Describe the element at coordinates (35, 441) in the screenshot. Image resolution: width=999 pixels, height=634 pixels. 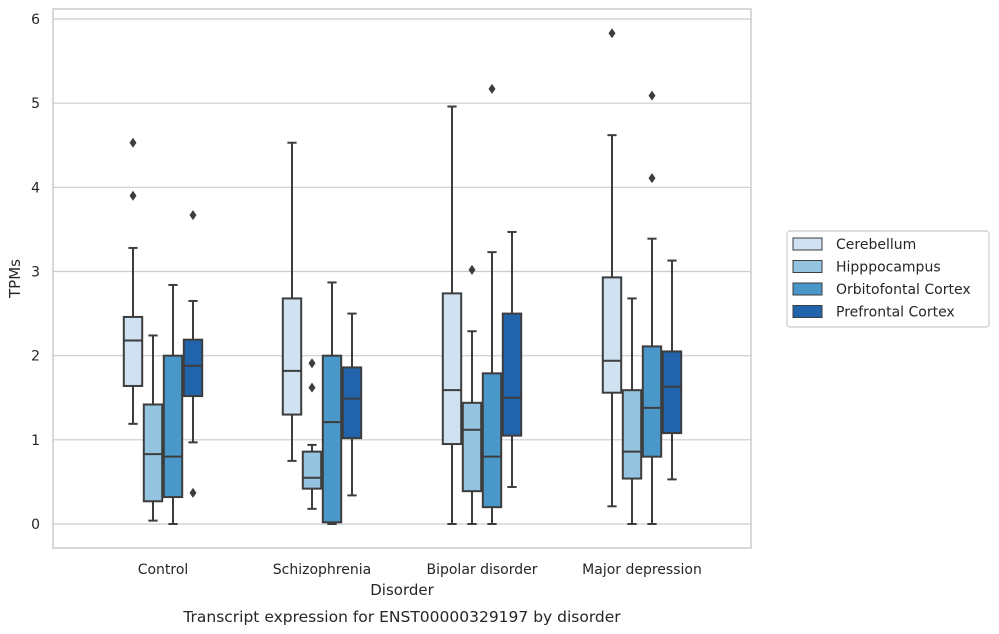
I see `y-tick-label: 1` at that location.